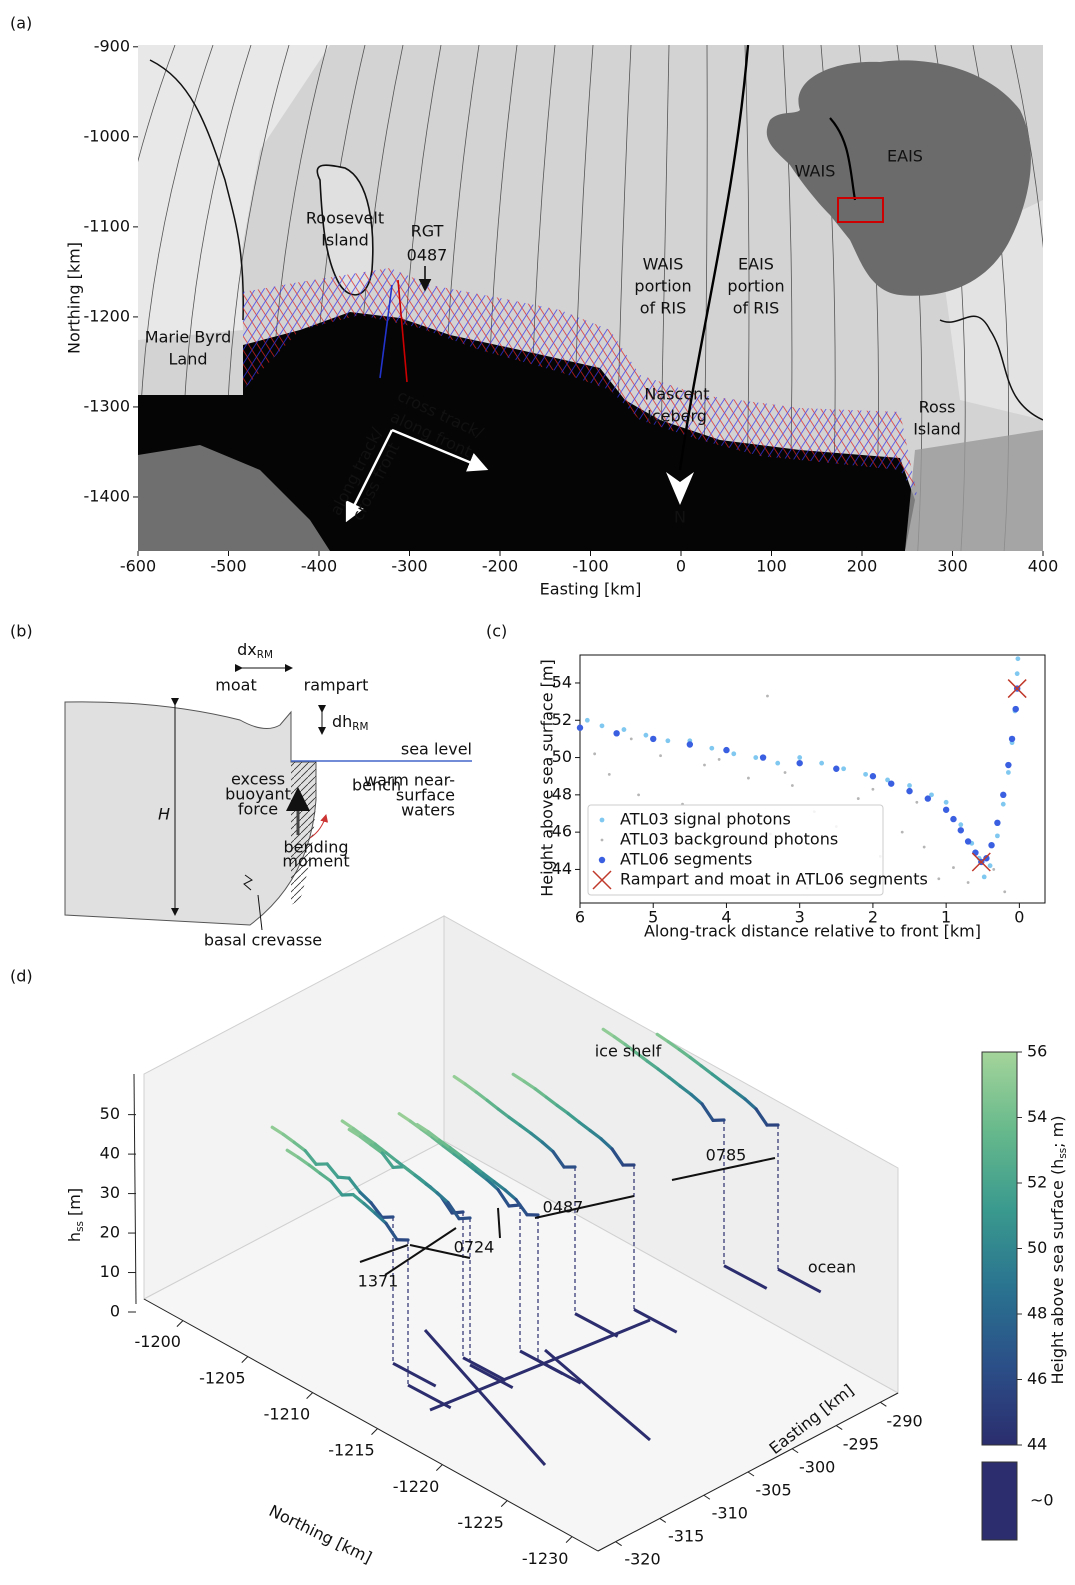 The height and width of the screenshot is (1585, 1075). I want to click on rgt-track, so click(386, 331).